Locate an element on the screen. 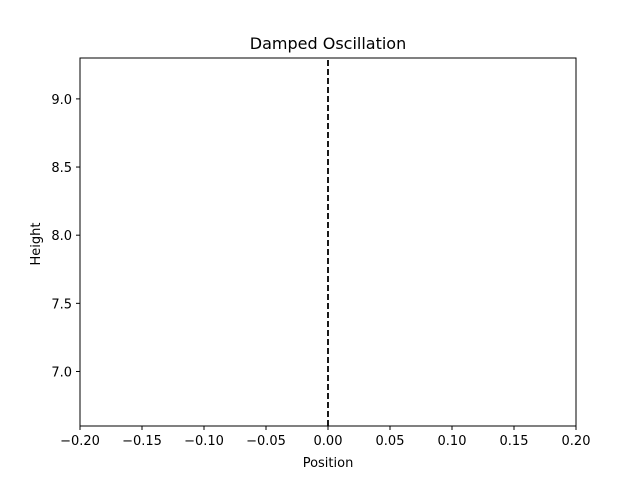 The image size is (640, 480). x-tick-label: 0.20 is located at coordinates (576, 441).